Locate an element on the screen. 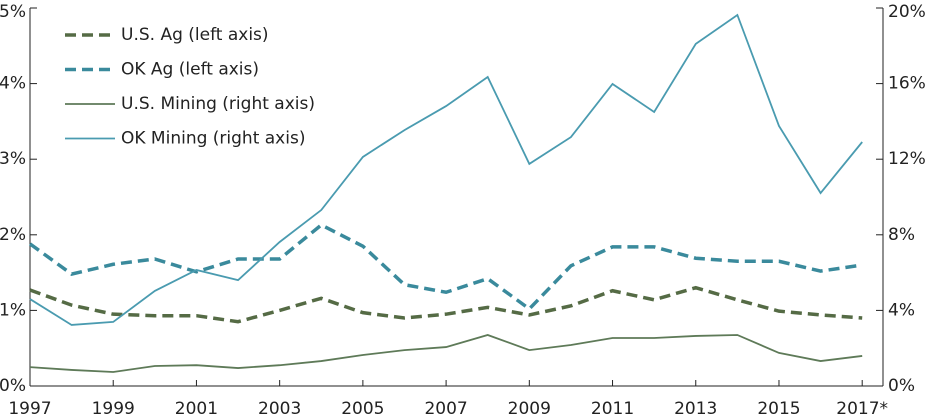 The image size is (925, 420). legend-label: U.S. Mining (right axis) is located at coordinates (218, 104).